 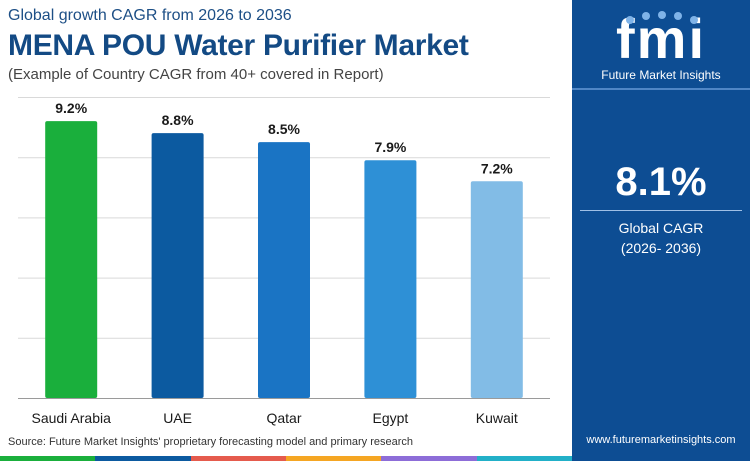 I want to click on bottom-color-strip, so click(x=286, y=458).